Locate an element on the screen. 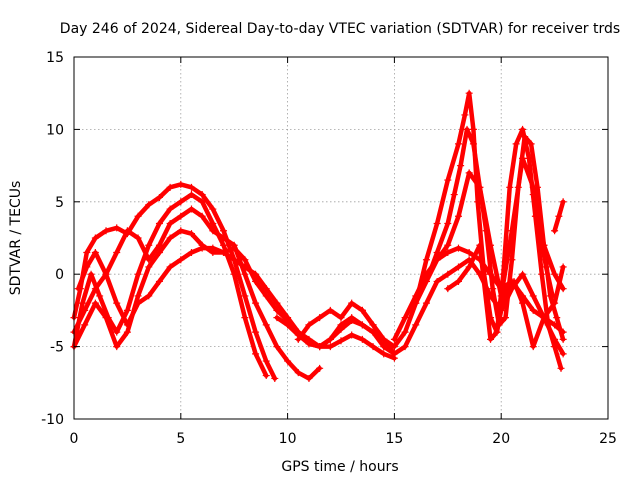 This screenshot has height=480, width=640. y-tick-label: -10 is located at coordinates (52, 420).